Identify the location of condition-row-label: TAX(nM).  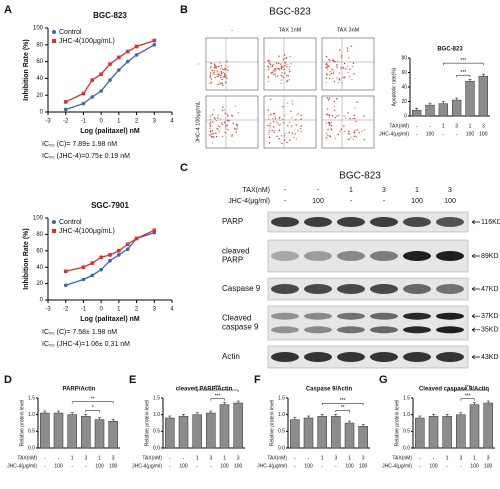
(402, 458).